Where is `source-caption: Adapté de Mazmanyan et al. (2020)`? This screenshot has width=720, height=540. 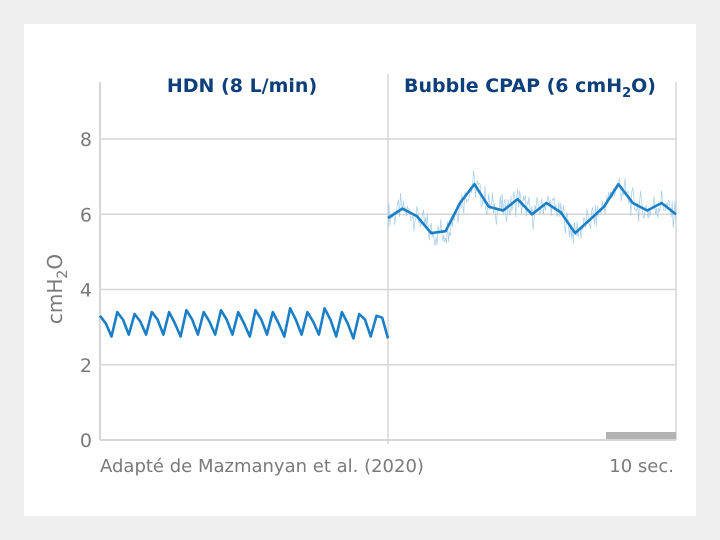 source-caption: Adapté de Mazmanyan et al. (2020) is located at coordinates (262, 466).